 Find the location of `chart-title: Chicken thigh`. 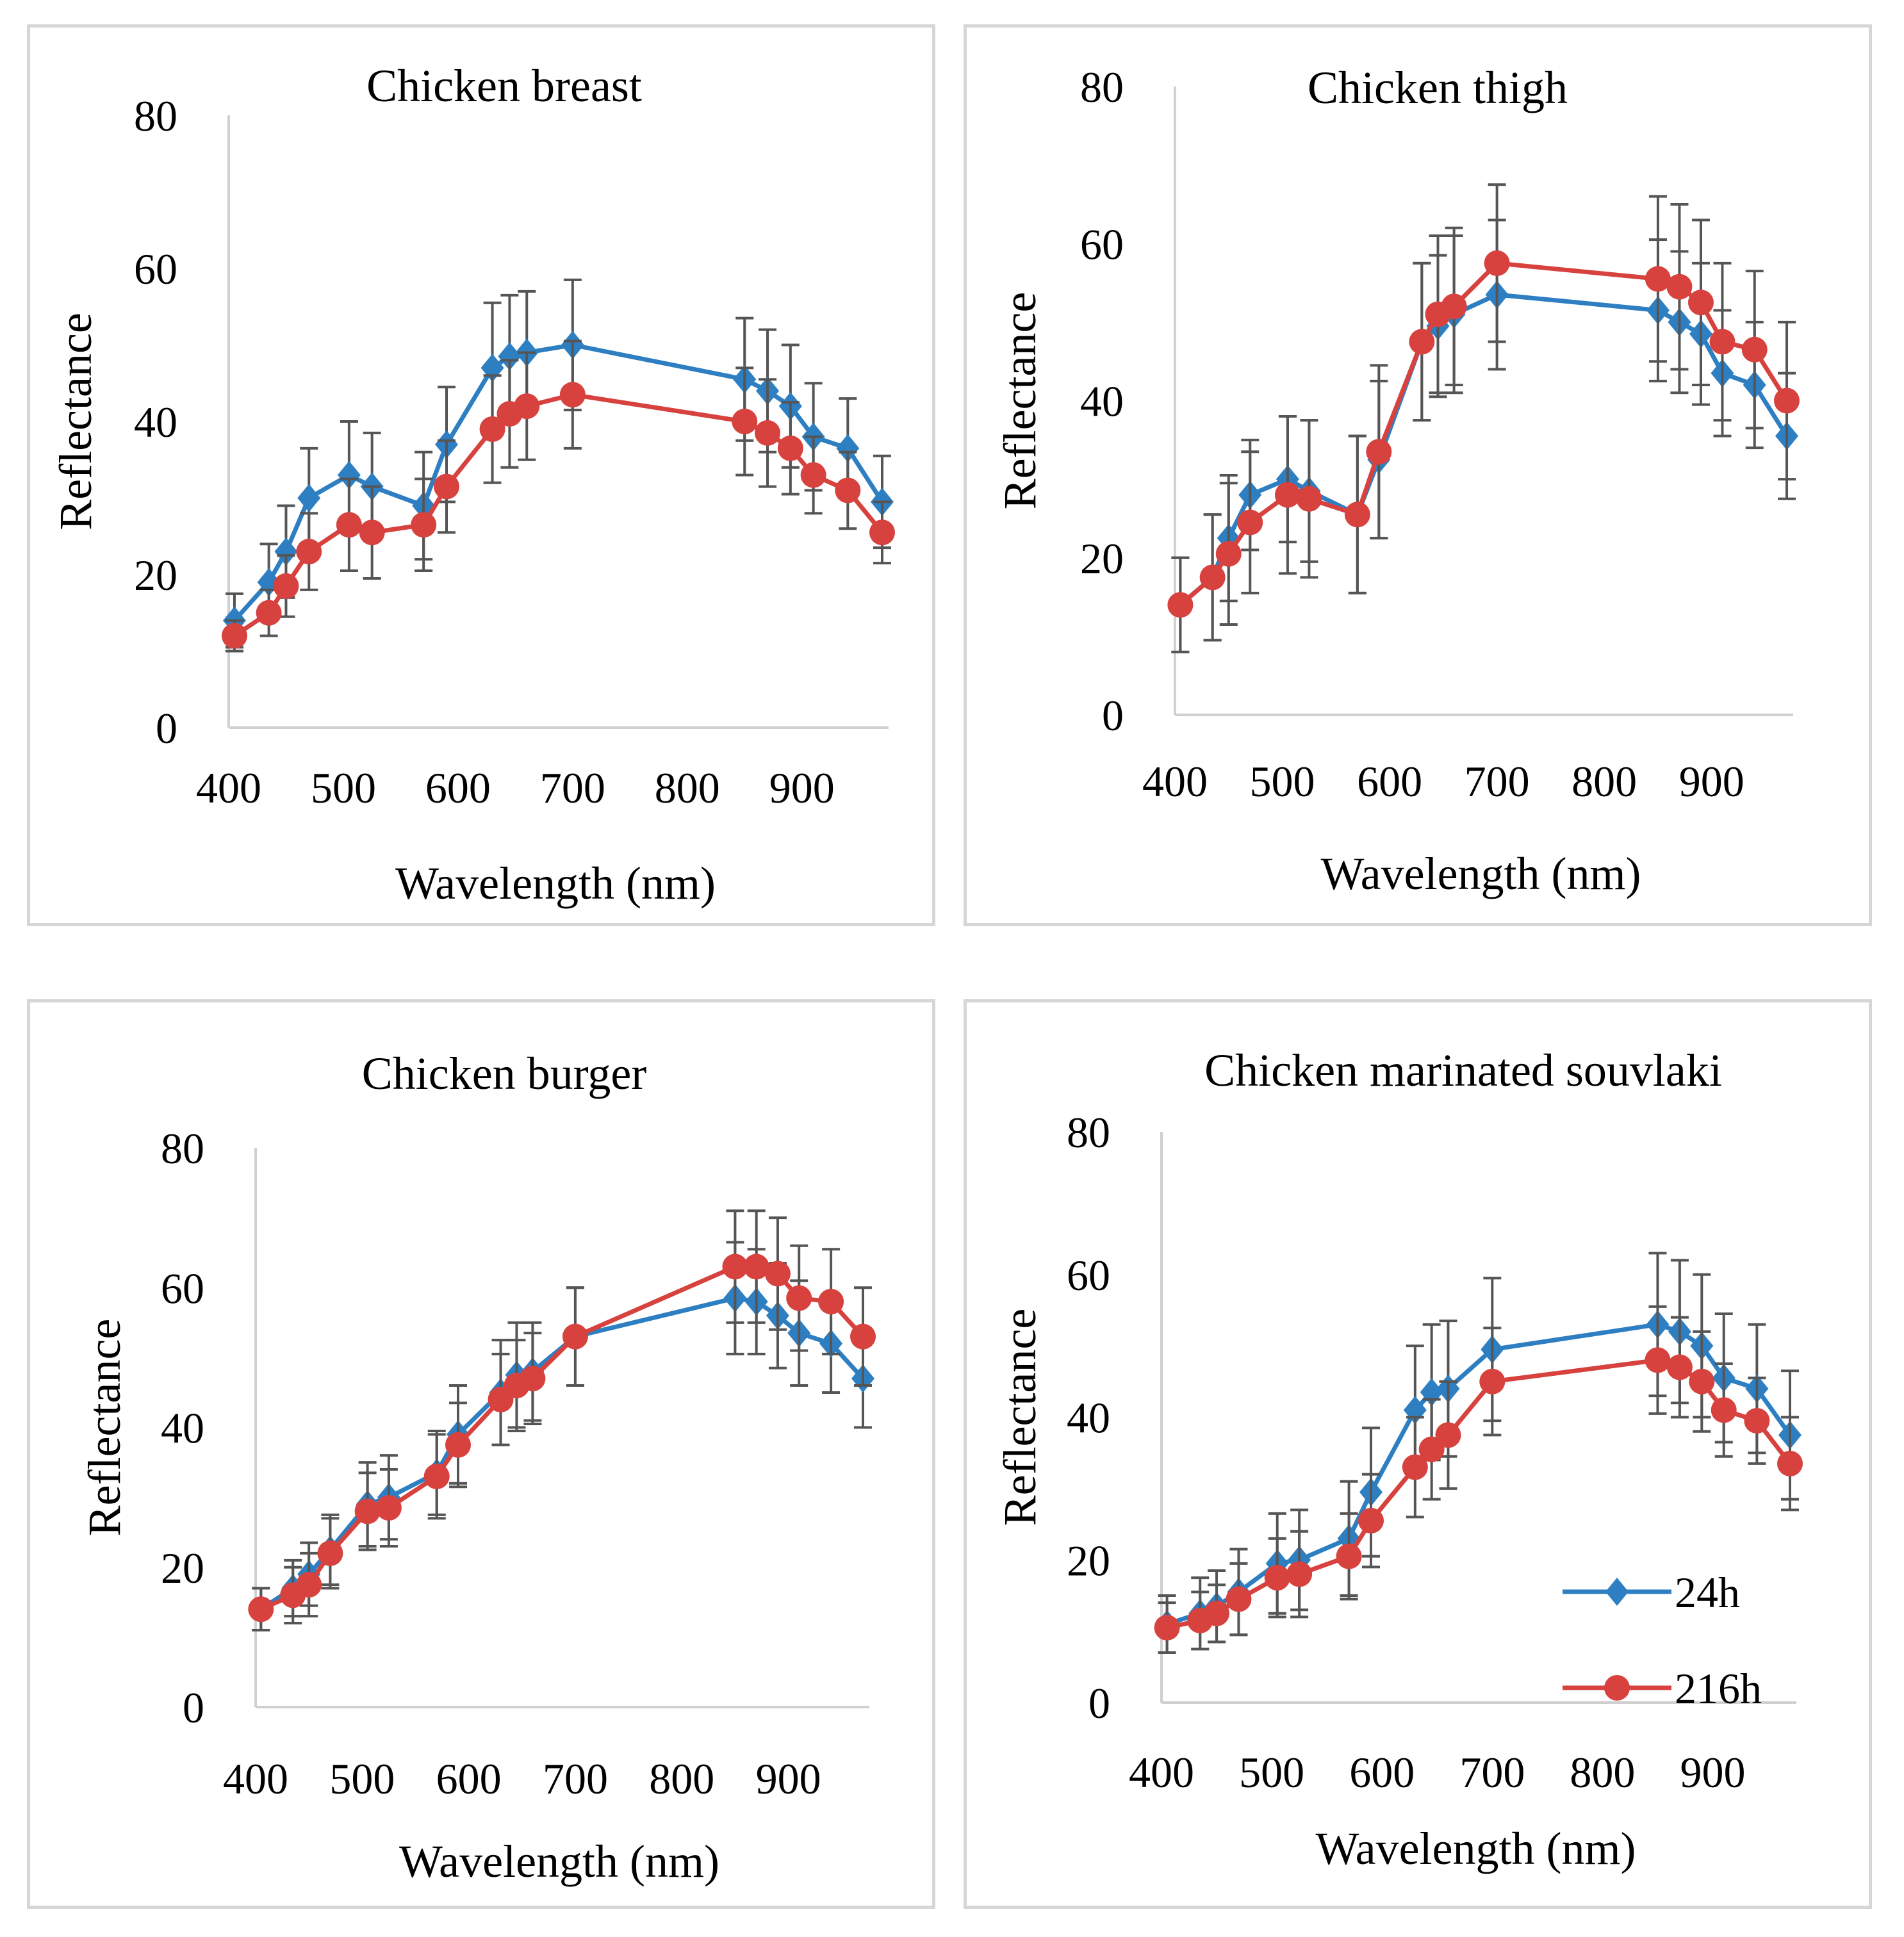

chart-title: Chicken thigh is located at coordinates (1438, 87).